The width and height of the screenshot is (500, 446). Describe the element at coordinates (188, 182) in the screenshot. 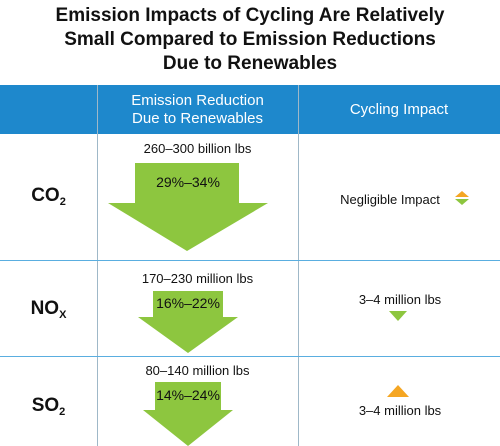

I see `reduction-percent: 29%–34%` at that location.